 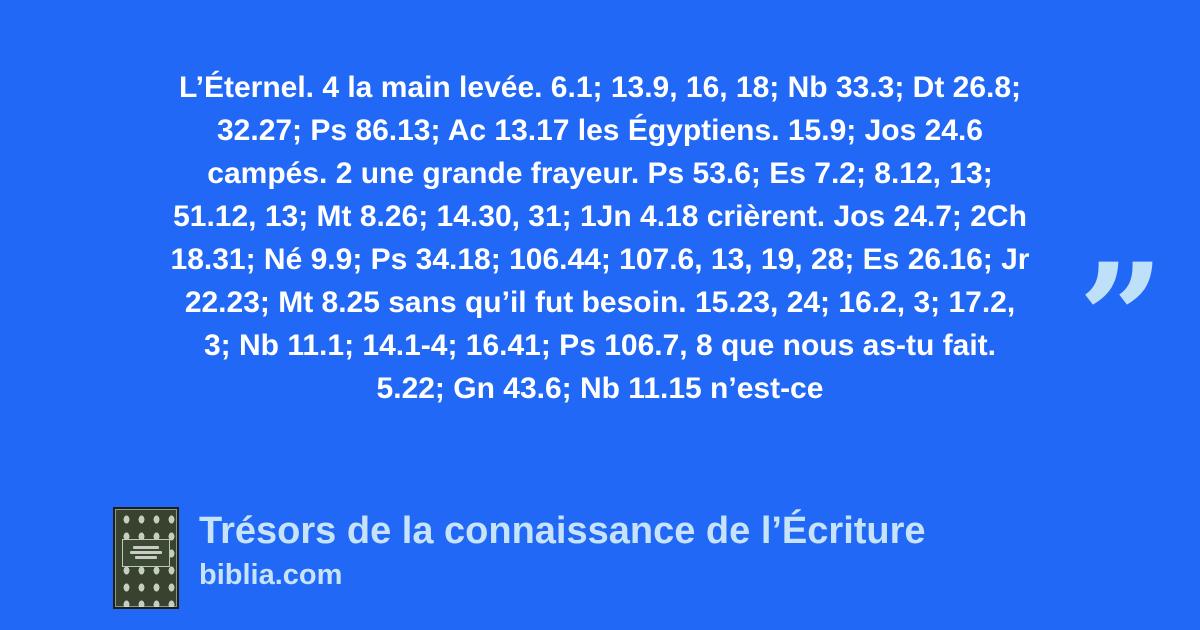 I want to click on site-name: biblia.com, so click(x=271, y=575).